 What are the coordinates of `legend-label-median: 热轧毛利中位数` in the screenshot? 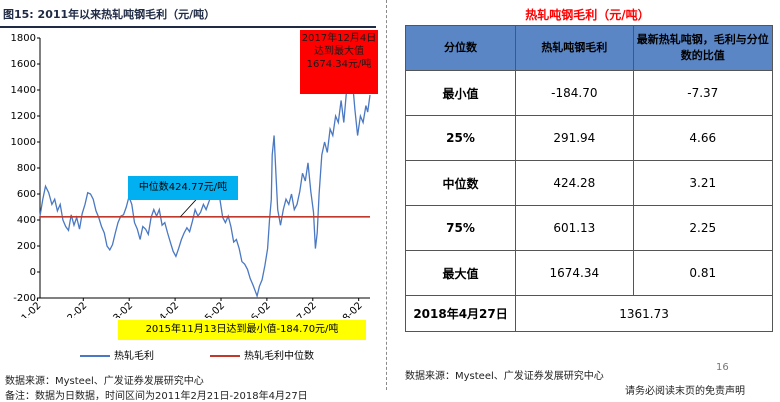 It's located at (279, 356).